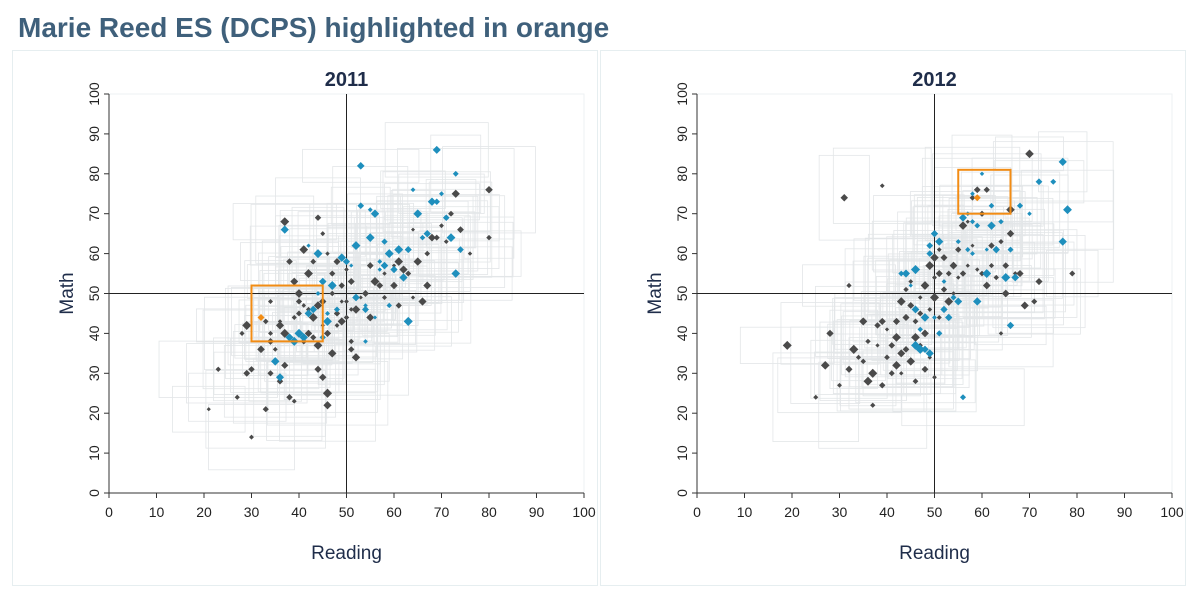  I want to click on y-tick-label: 50, so click(94, 294).